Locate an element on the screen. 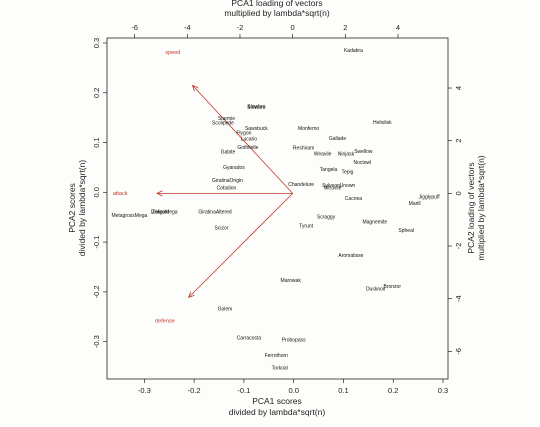  left-tick-label: -0.3 is located at coordinates (96, 341).